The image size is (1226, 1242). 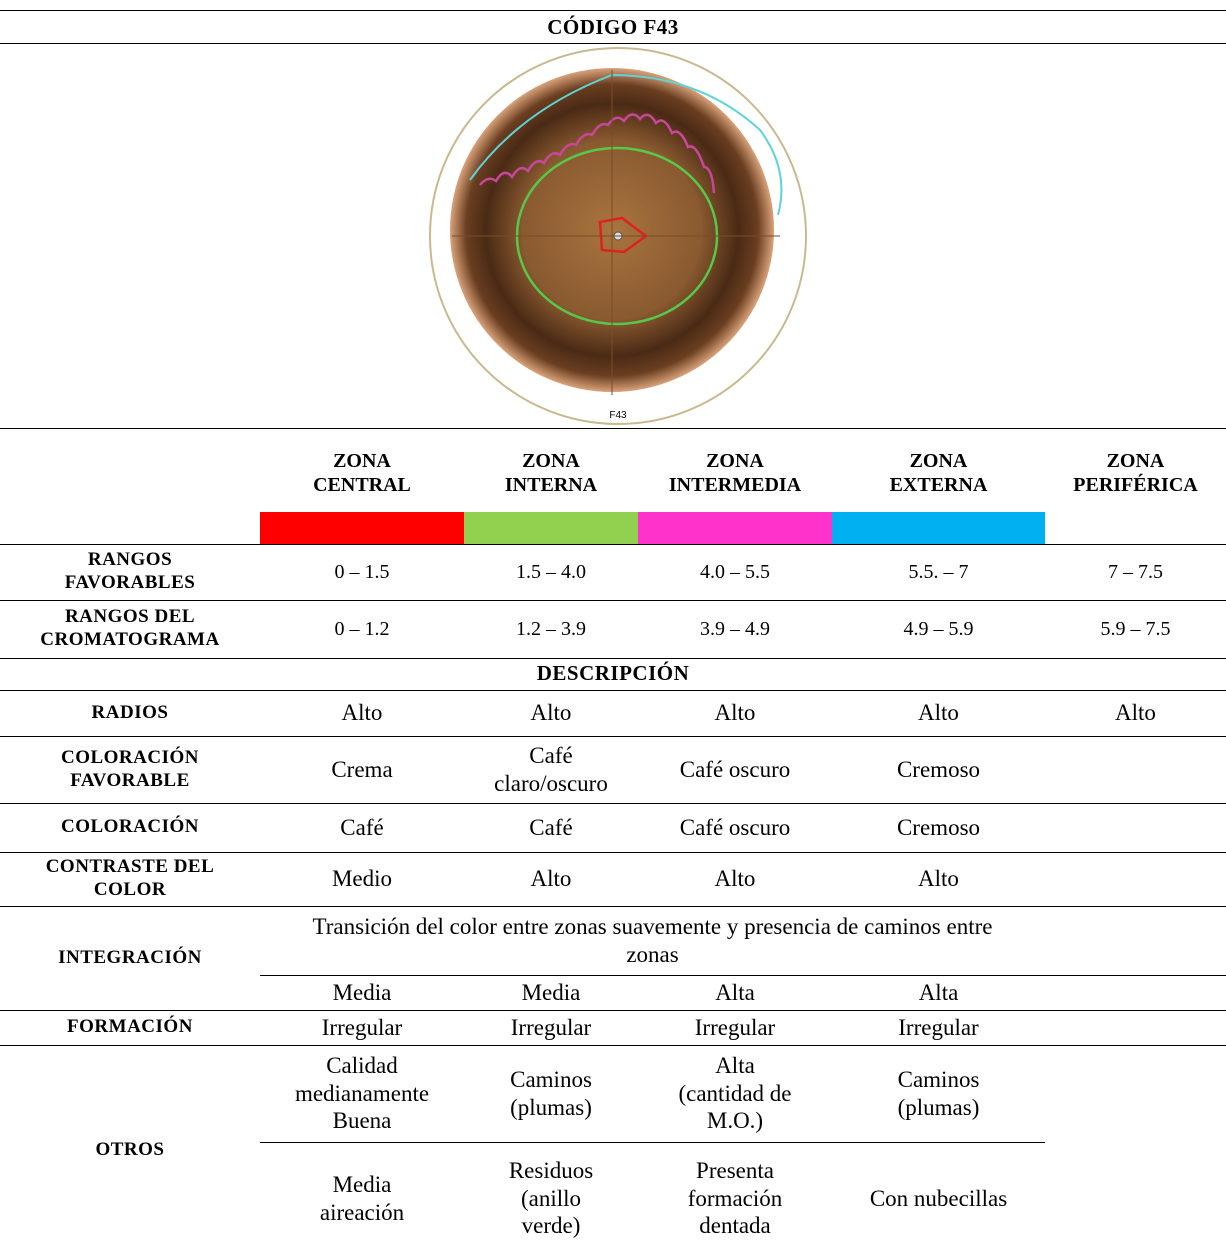 What do you see at coordinates (735, 1198) in the screenshot?
I see `cell-value-text: Presenta formación dentada` at bounding box center [735, 1198].